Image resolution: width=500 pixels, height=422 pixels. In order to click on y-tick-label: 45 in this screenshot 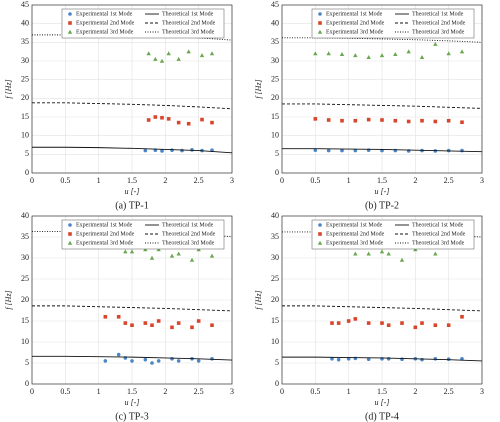, I will do `click(25, 4)`.